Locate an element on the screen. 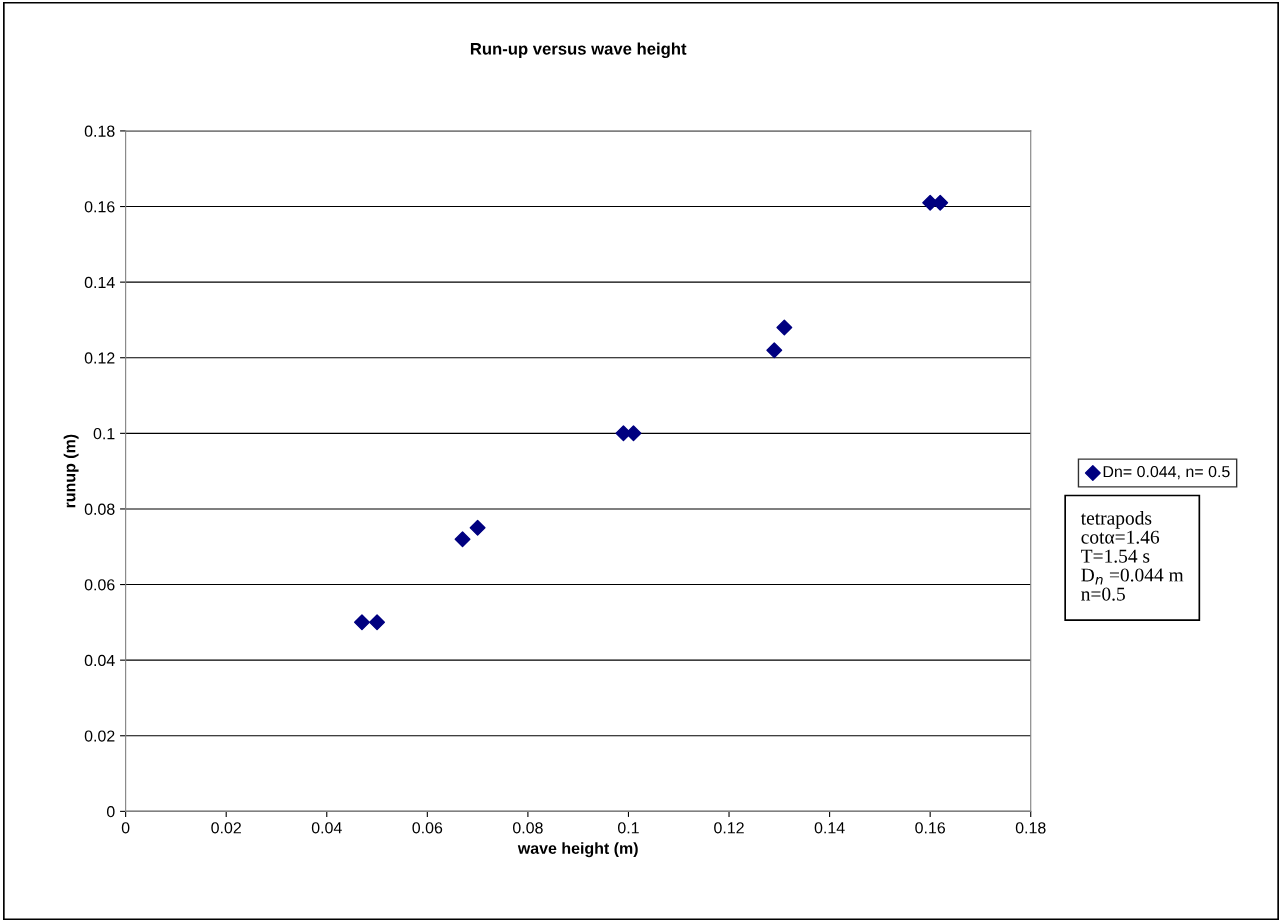 Image resolution: width=1282 pixels, height=922 pixels. y-tick-label: 0.04 is located at coordinates (99, 660).